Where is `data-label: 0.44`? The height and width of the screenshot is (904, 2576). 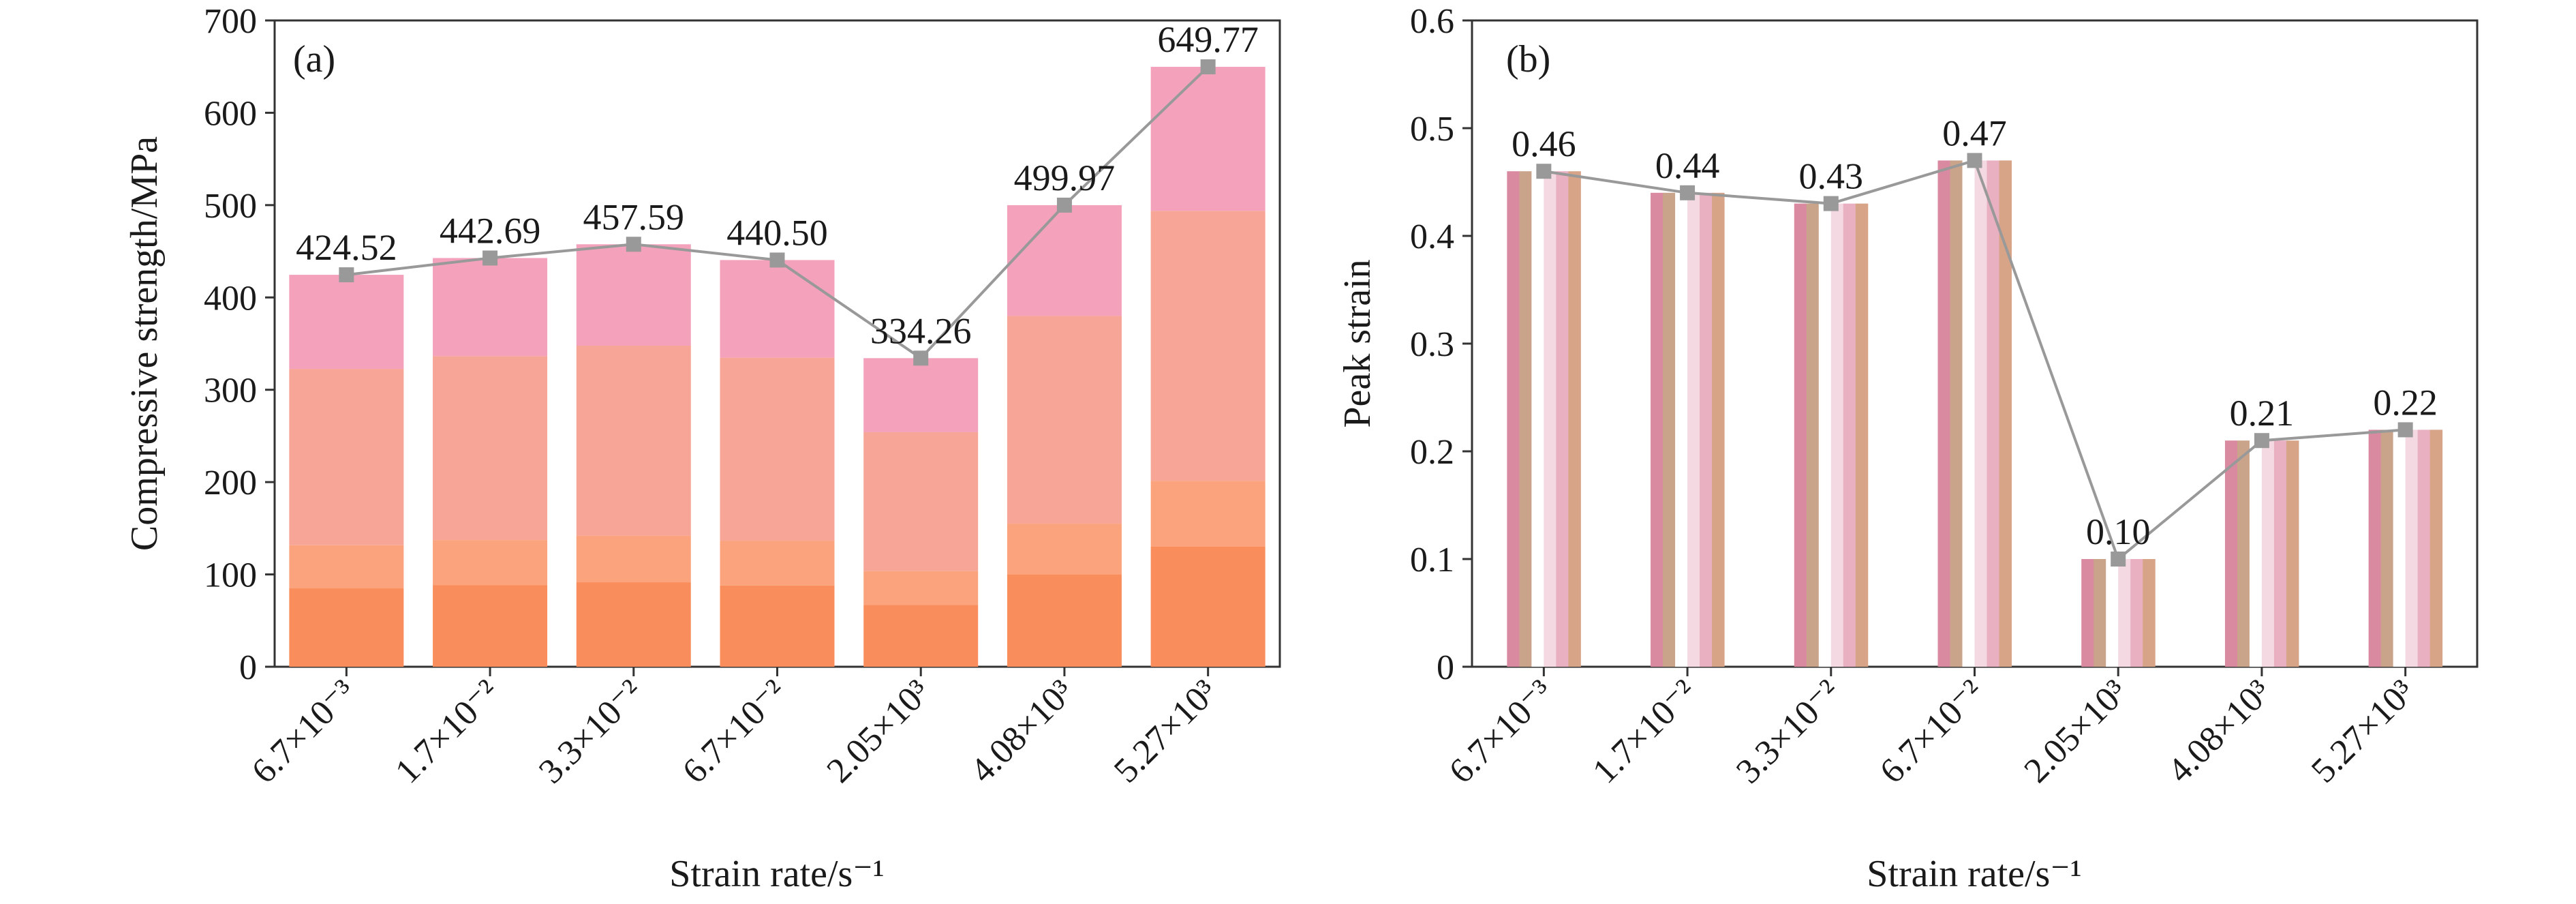 data-label: 0.44 is located at coordinates (1687, 165).